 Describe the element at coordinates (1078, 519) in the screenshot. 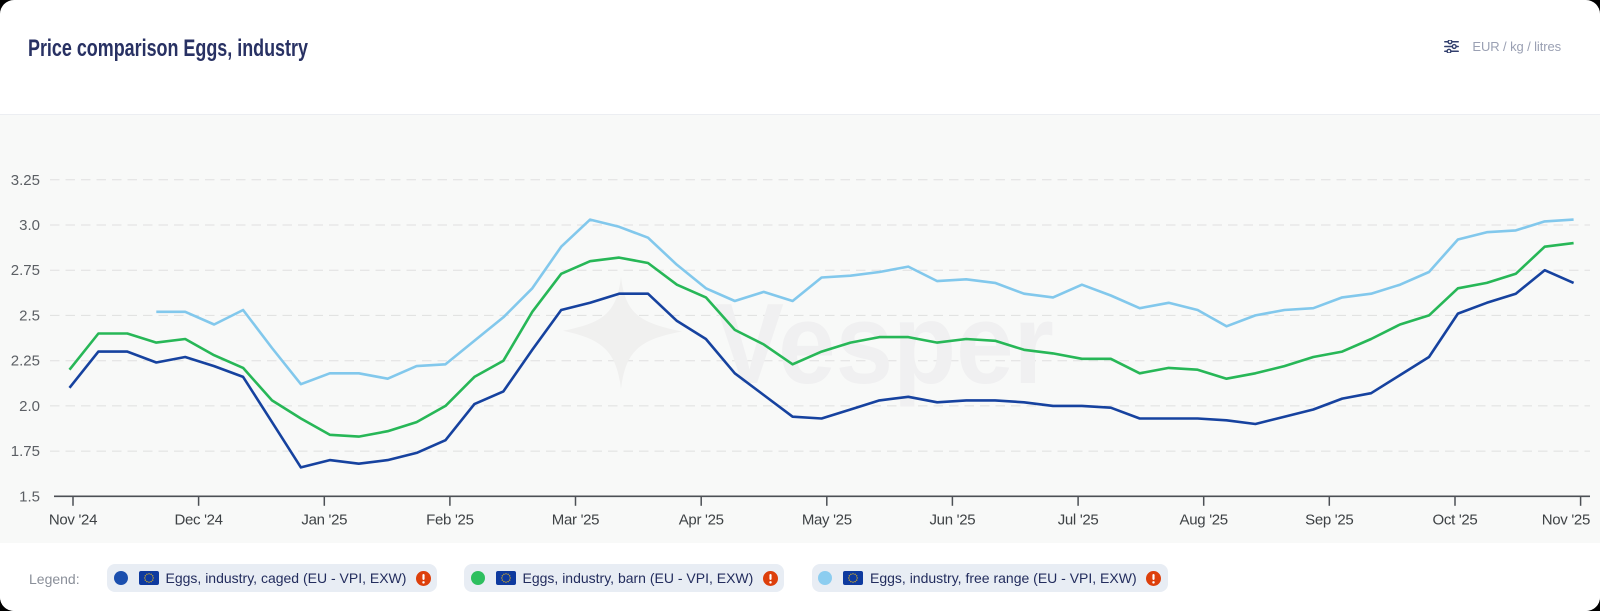

I see `svg-text: Jul '25` at that location.